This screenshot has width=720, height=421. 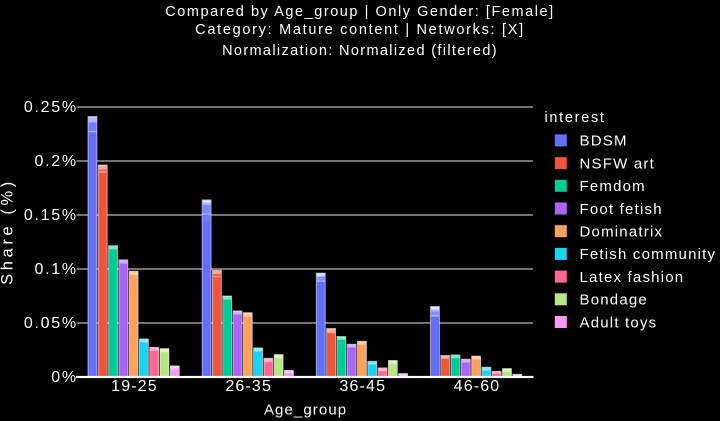 What do you see at coordinates (51, 323) in the screenshot?
I see `svg-text: 0.05%` at bounding box center [51, 323].